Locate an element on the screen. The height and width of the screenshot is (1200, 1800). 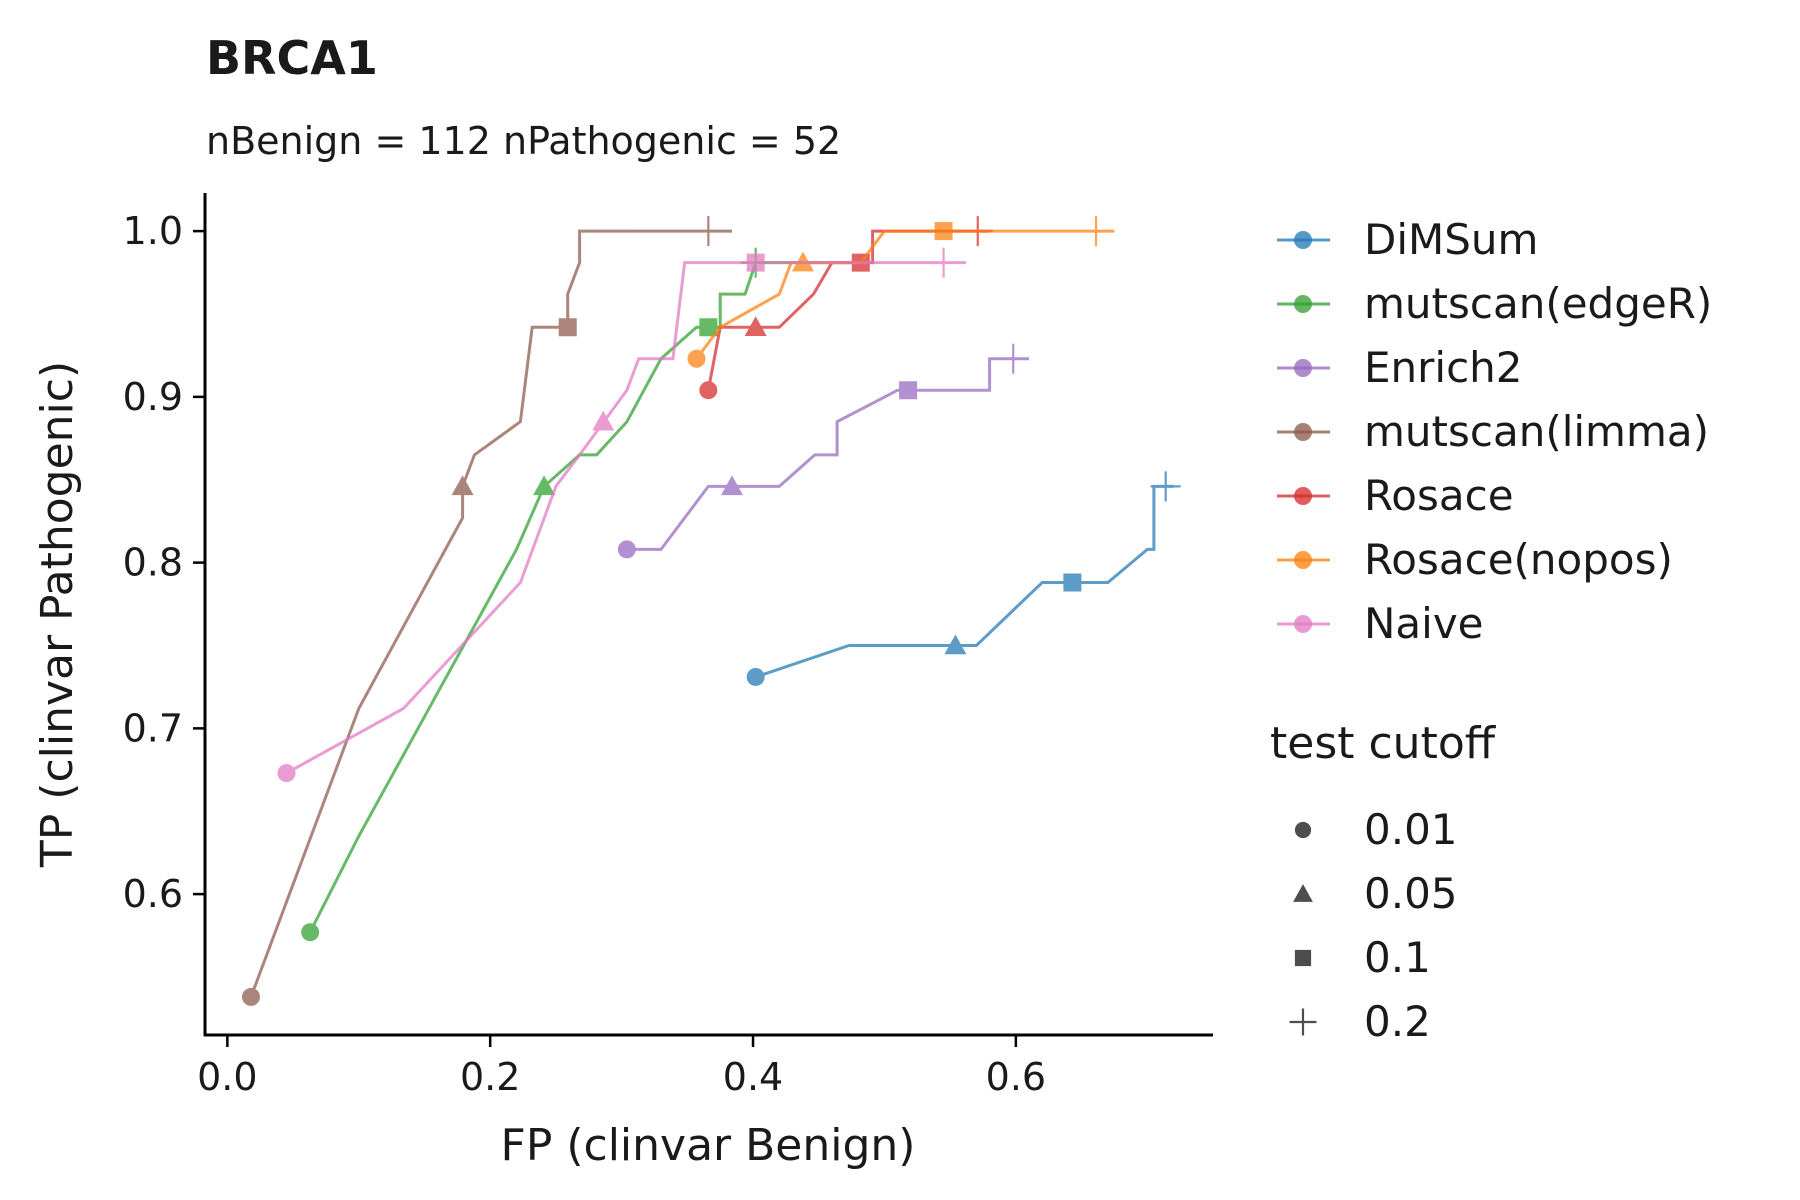
legend-label: Enrich2 is located at coordinates (1443, 367).